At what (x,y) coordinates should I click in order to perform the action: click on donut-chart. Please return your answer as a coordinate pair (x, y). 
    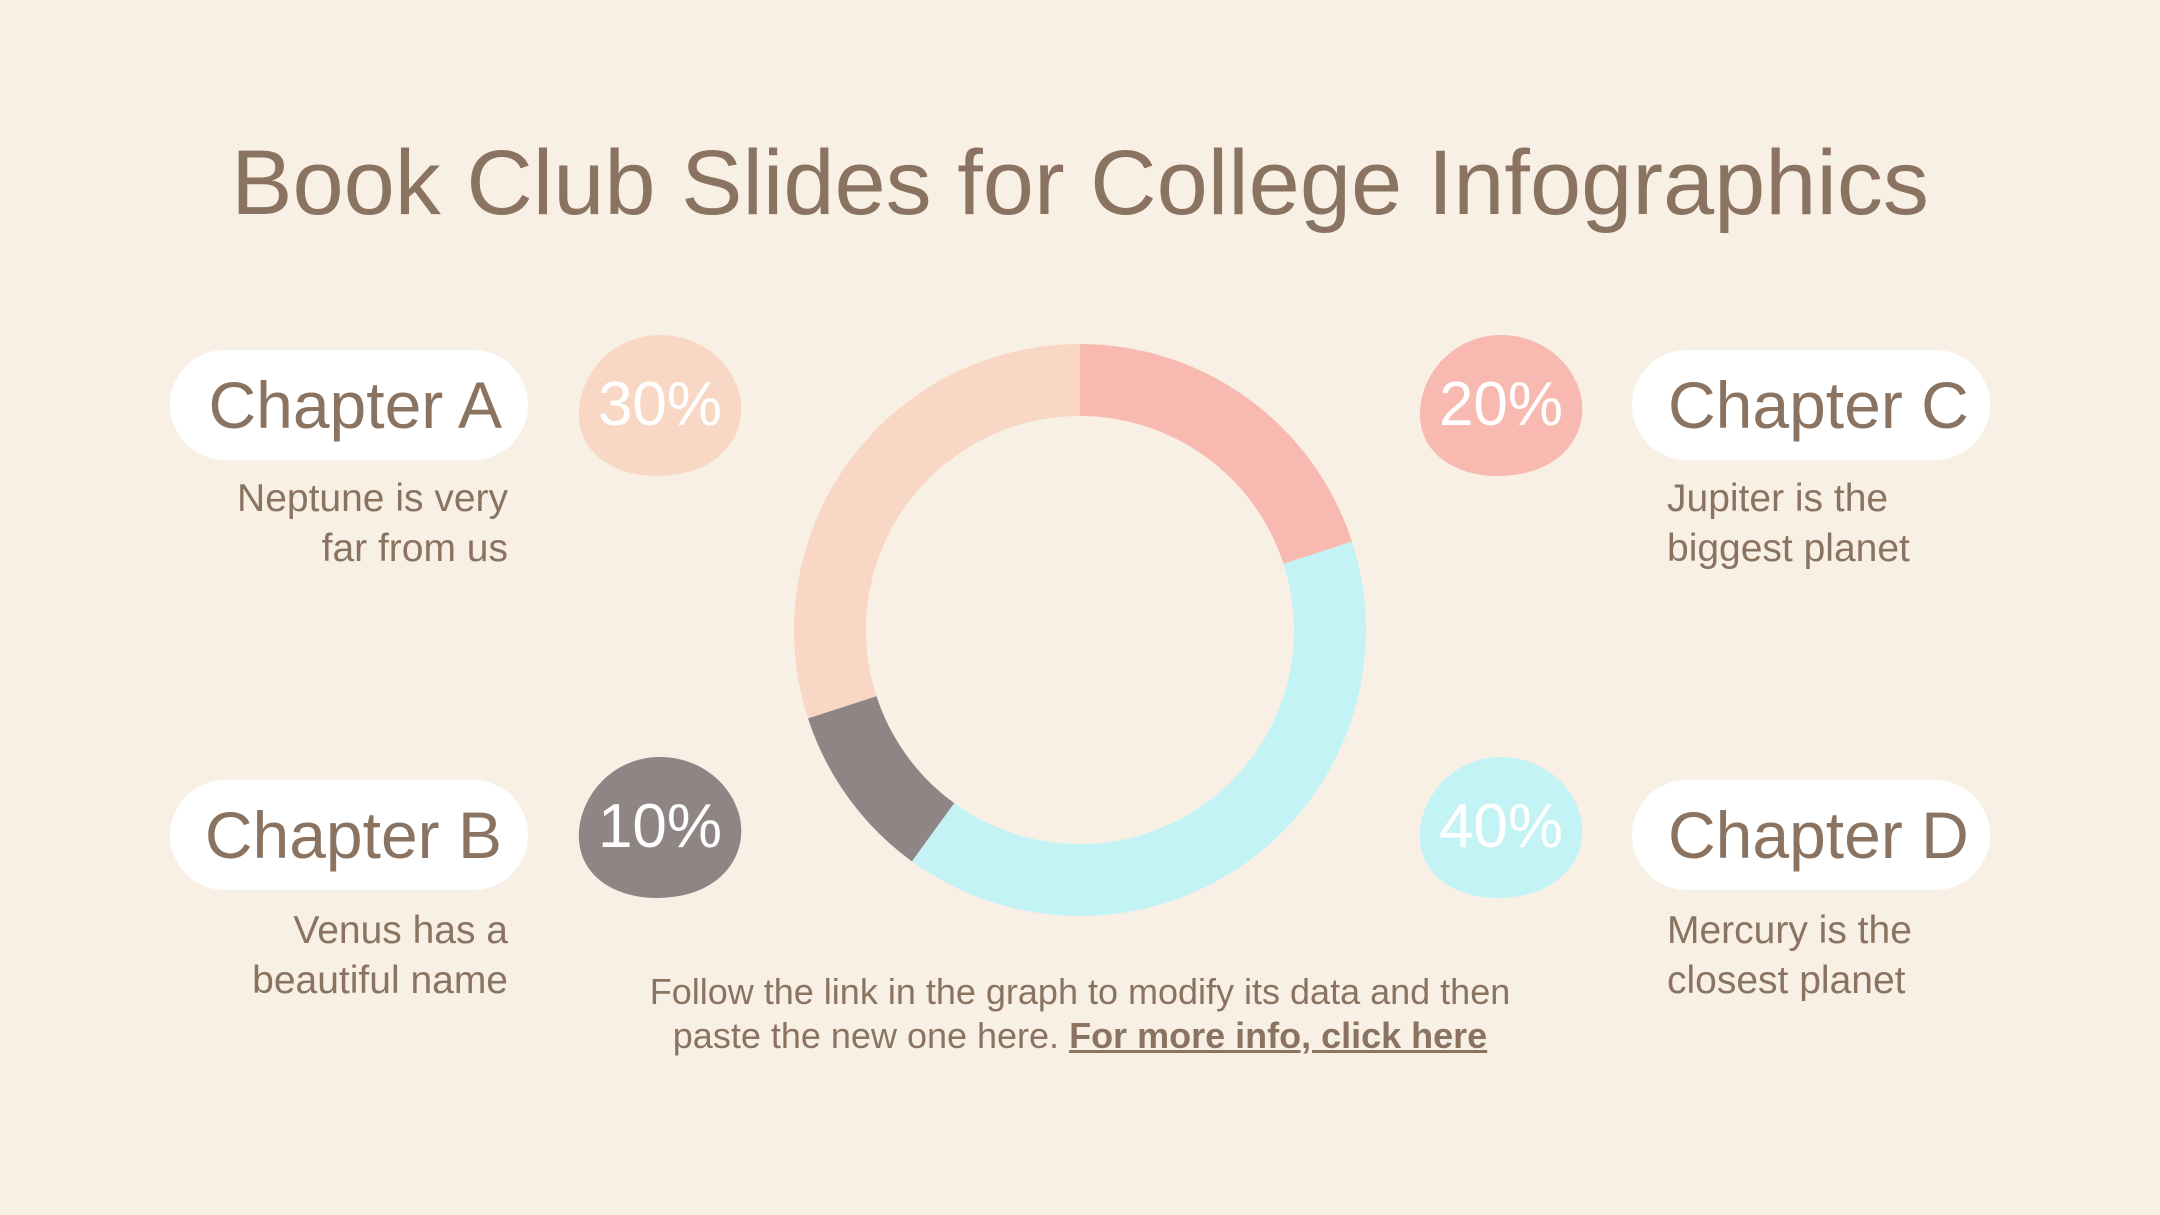
    Looking at the image, I should click on (1080, 630).